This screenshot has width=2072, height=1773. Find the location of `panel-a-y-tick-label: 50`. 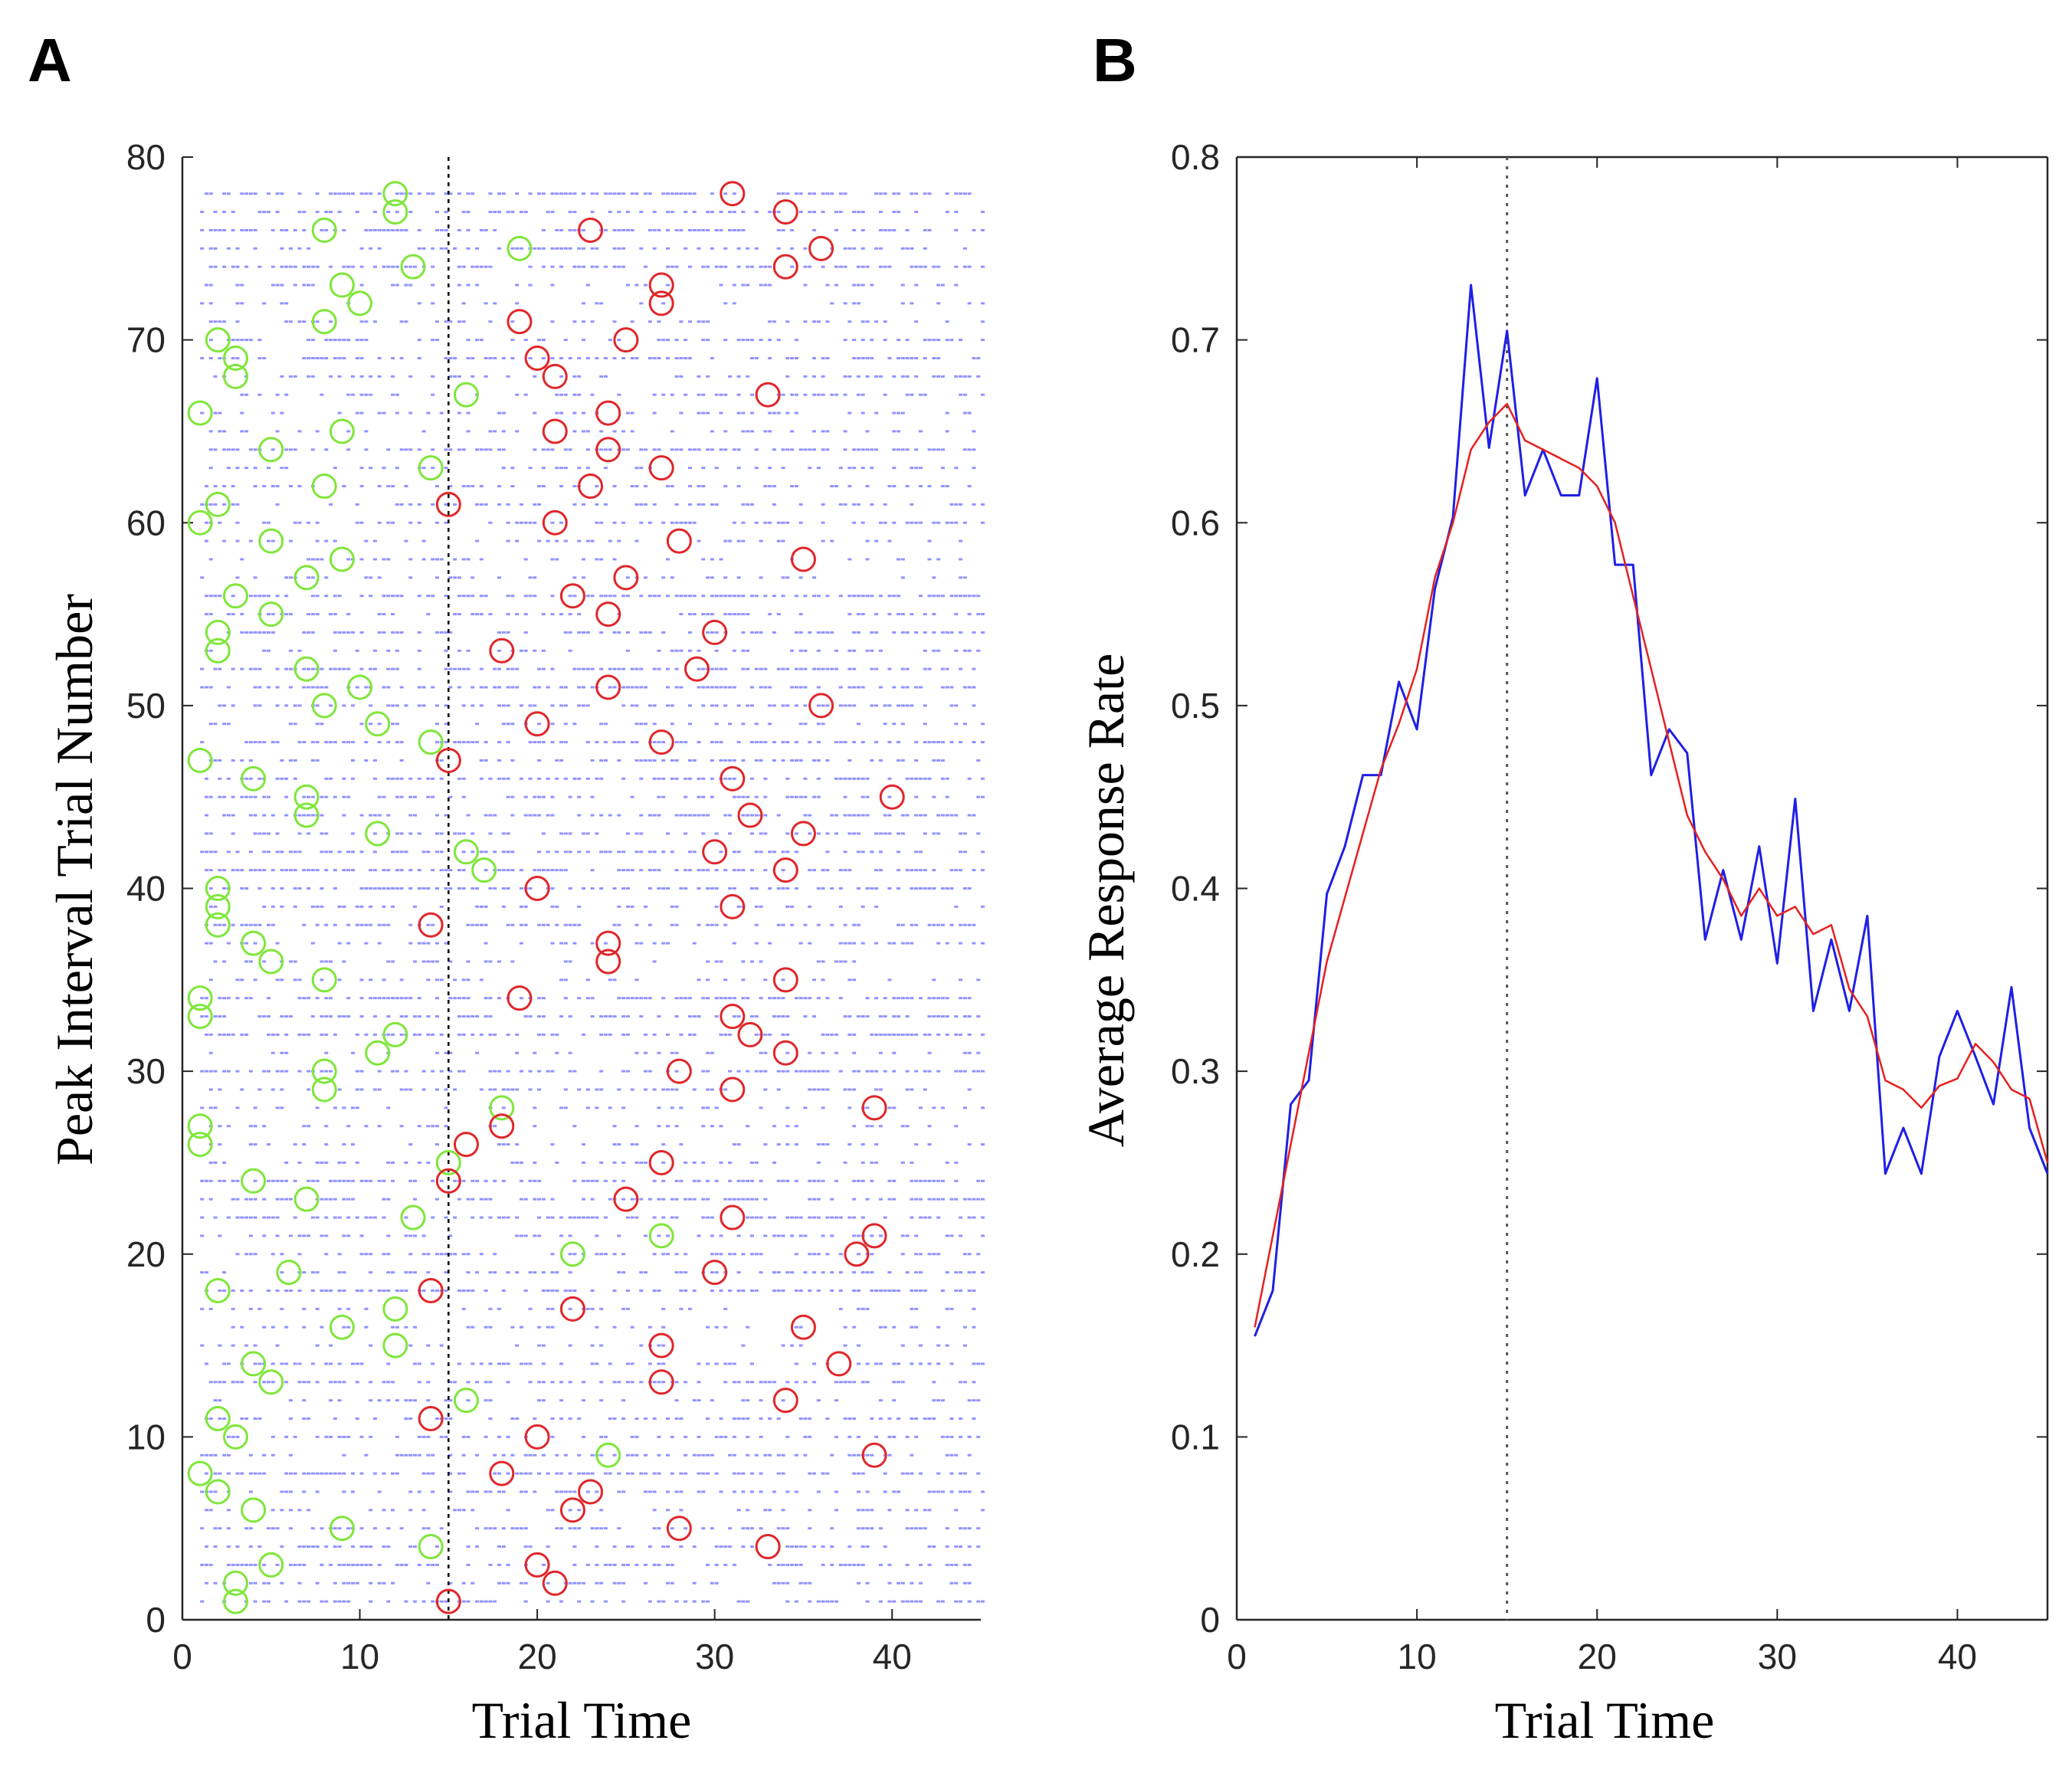

panel-a-y-tick-label: 50 is located at coordinates (146, 706).